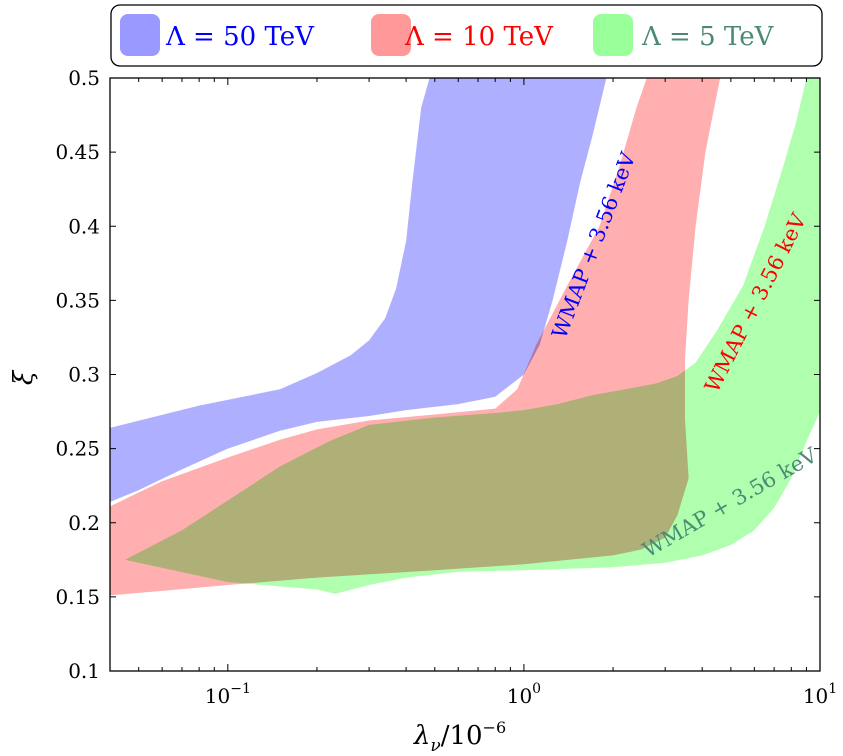  Describe the element at coordinates (77, 449) in the screenshot. I see `y-tick-label: 0.25` at that location.